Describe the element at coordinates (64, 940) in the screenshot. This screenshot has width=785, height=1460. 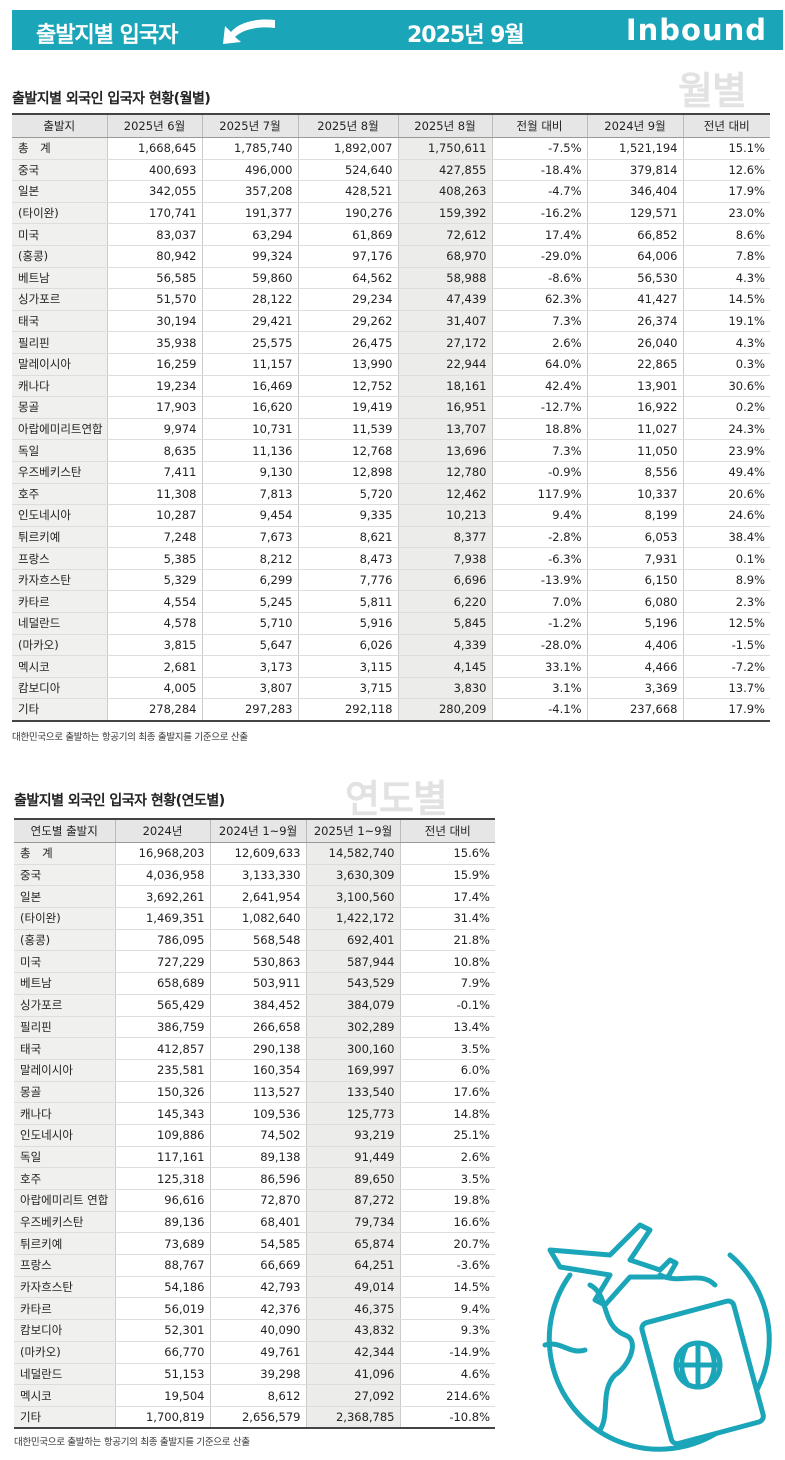
I see `row-label: (홍콩)` at that location.